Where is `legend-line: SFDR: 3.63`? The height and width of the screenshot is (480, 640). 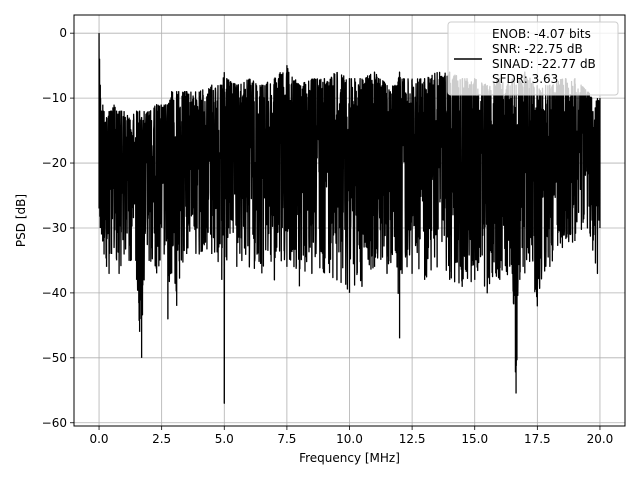
legend-line: SFDR: 3.63 is located at coordinates (525, 79).